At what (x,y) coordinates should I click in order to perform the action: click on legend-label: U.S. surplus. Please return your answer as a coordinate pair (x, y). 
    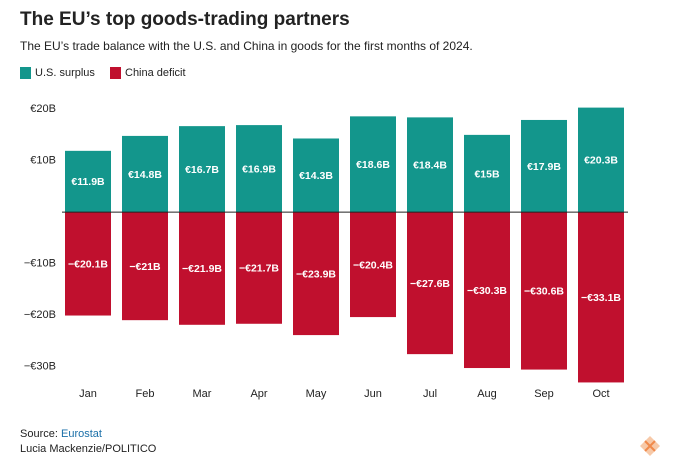
    Looking at the image, I should click on (65, 73).